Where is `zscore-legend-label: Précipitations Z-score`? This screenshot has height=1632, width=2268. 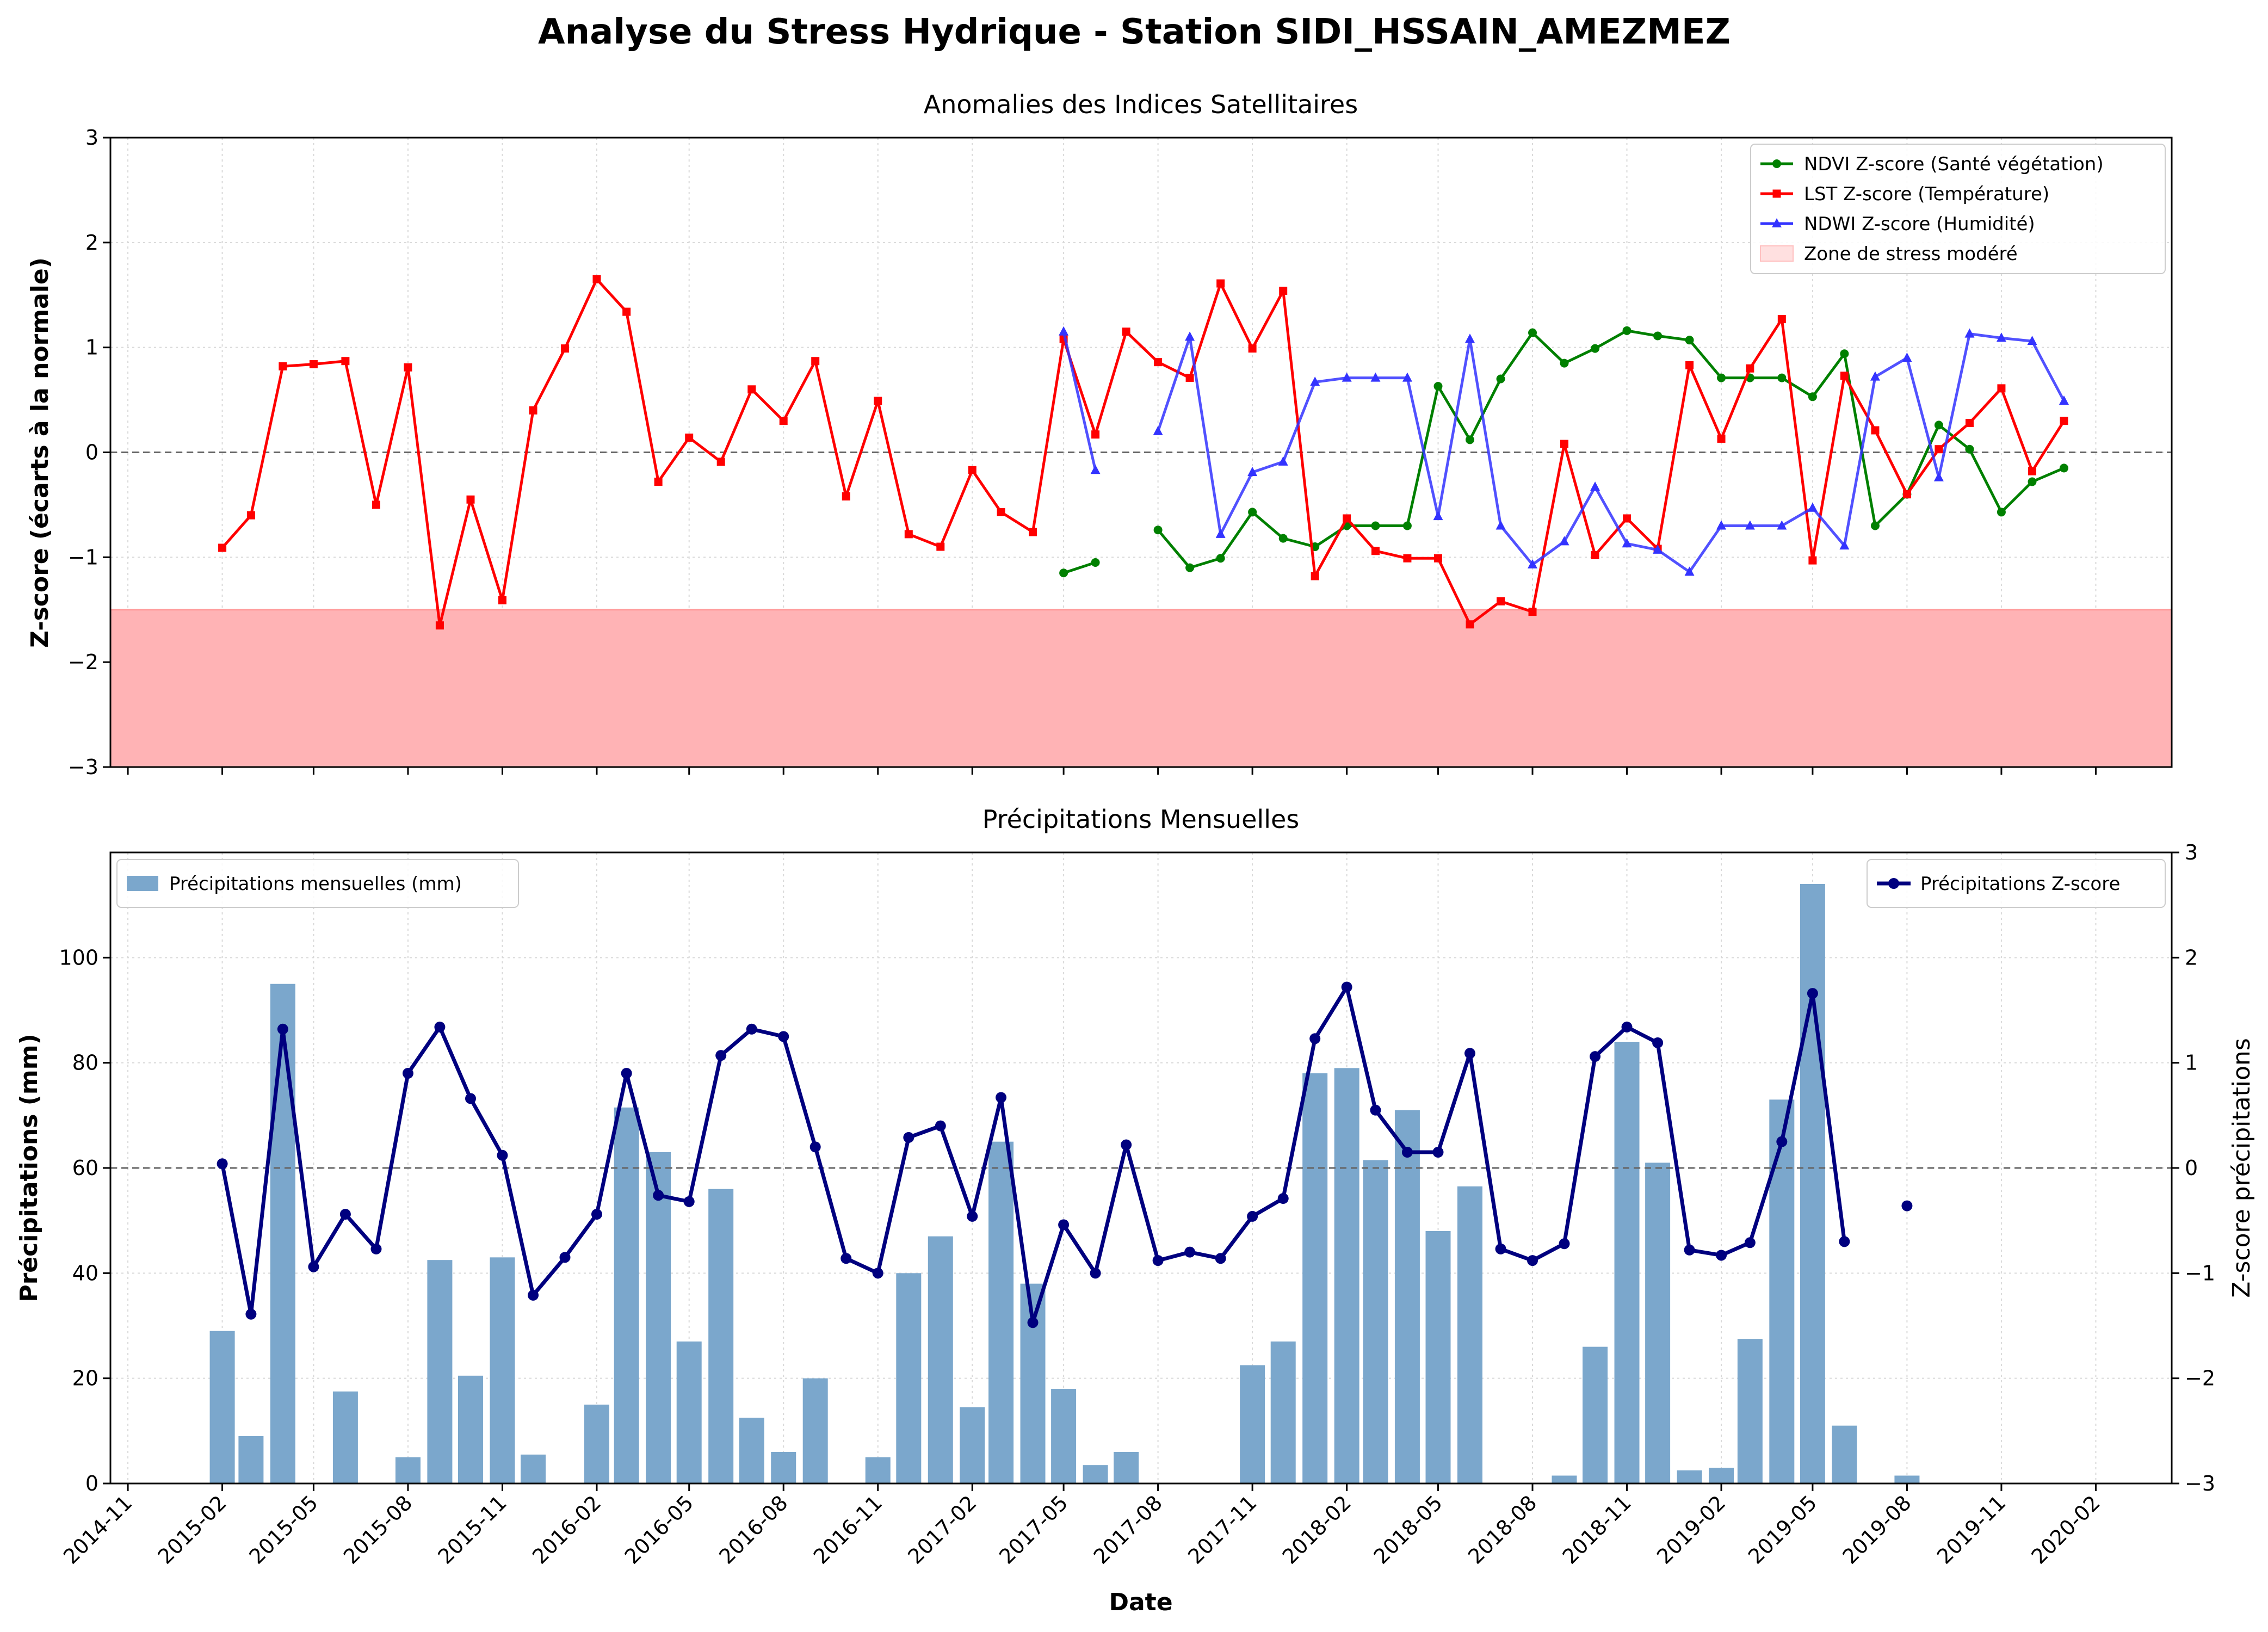 zscore-legend-label: Précipitations Z-score is located at coordinates (2020, 884).